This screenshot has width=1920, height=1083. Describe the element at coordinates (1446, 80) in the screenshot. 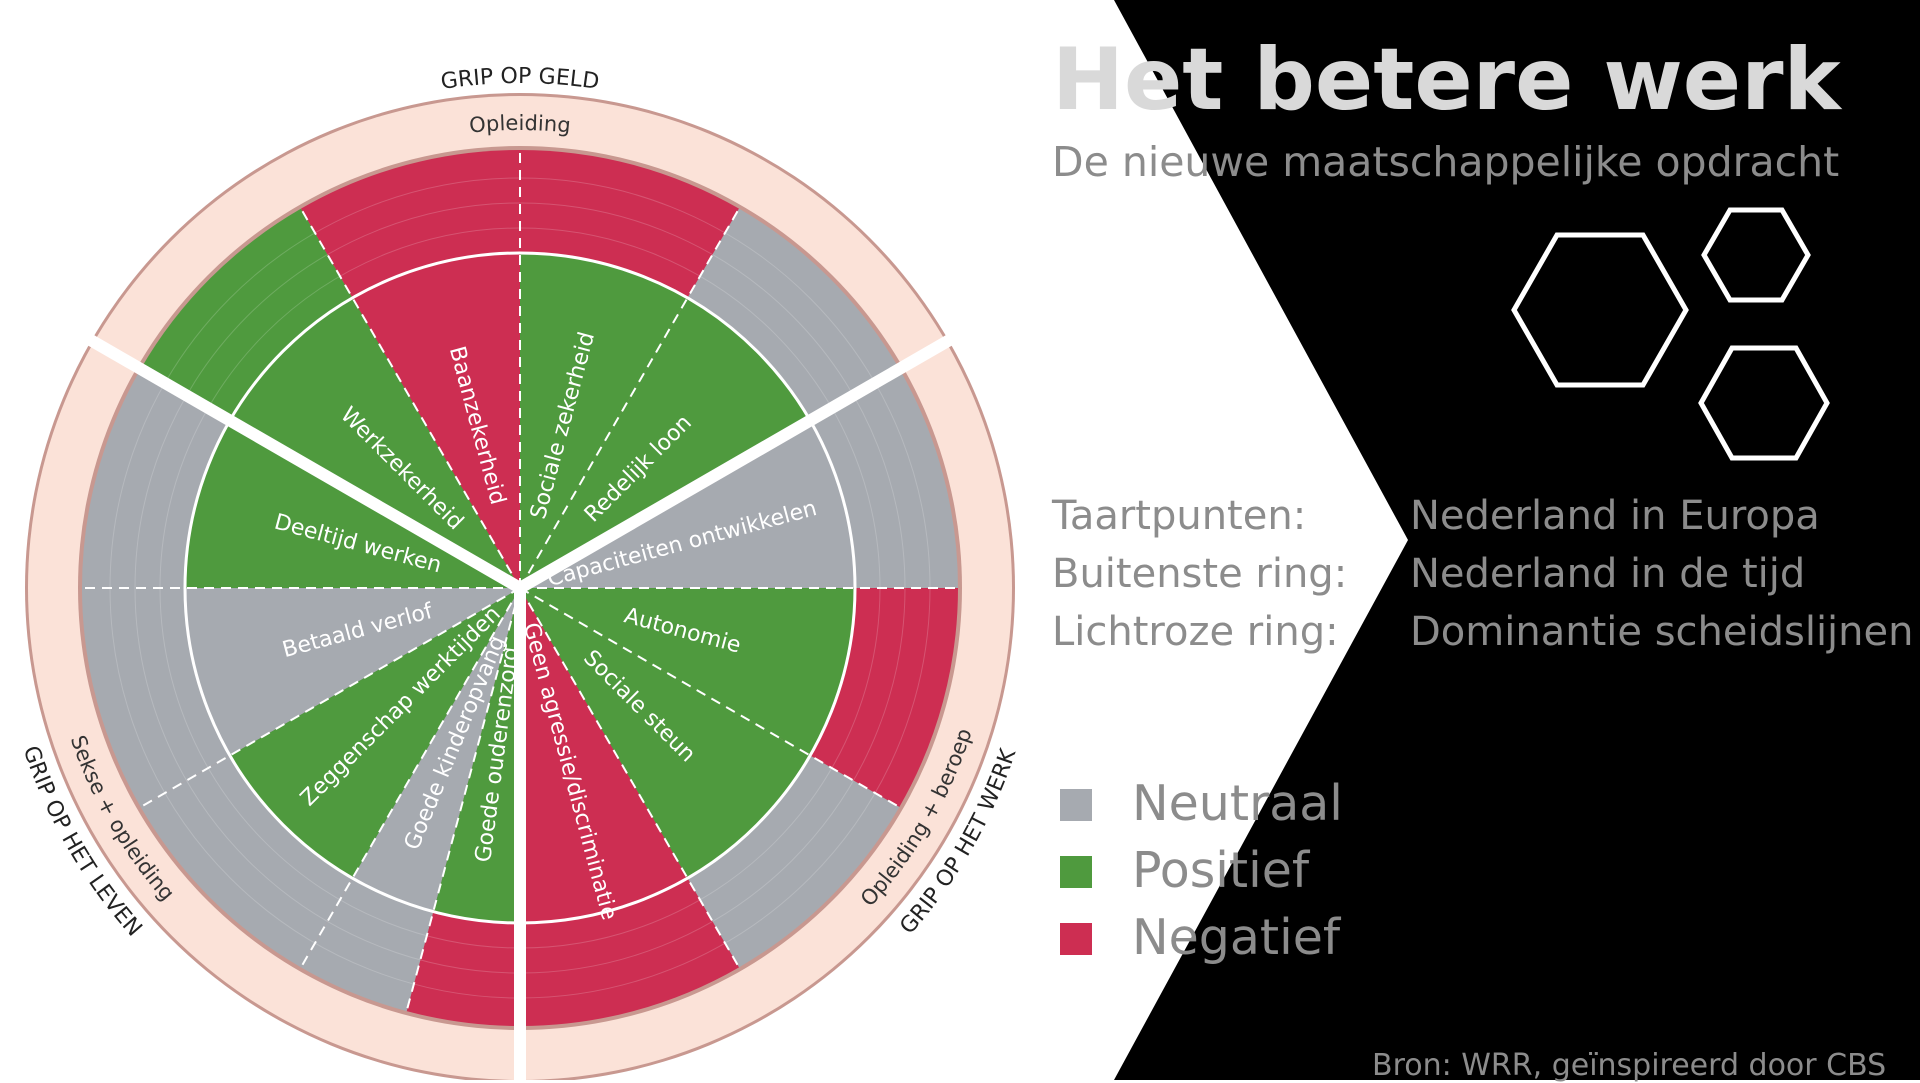

I see `slide-title: Het betere werk` at that location.